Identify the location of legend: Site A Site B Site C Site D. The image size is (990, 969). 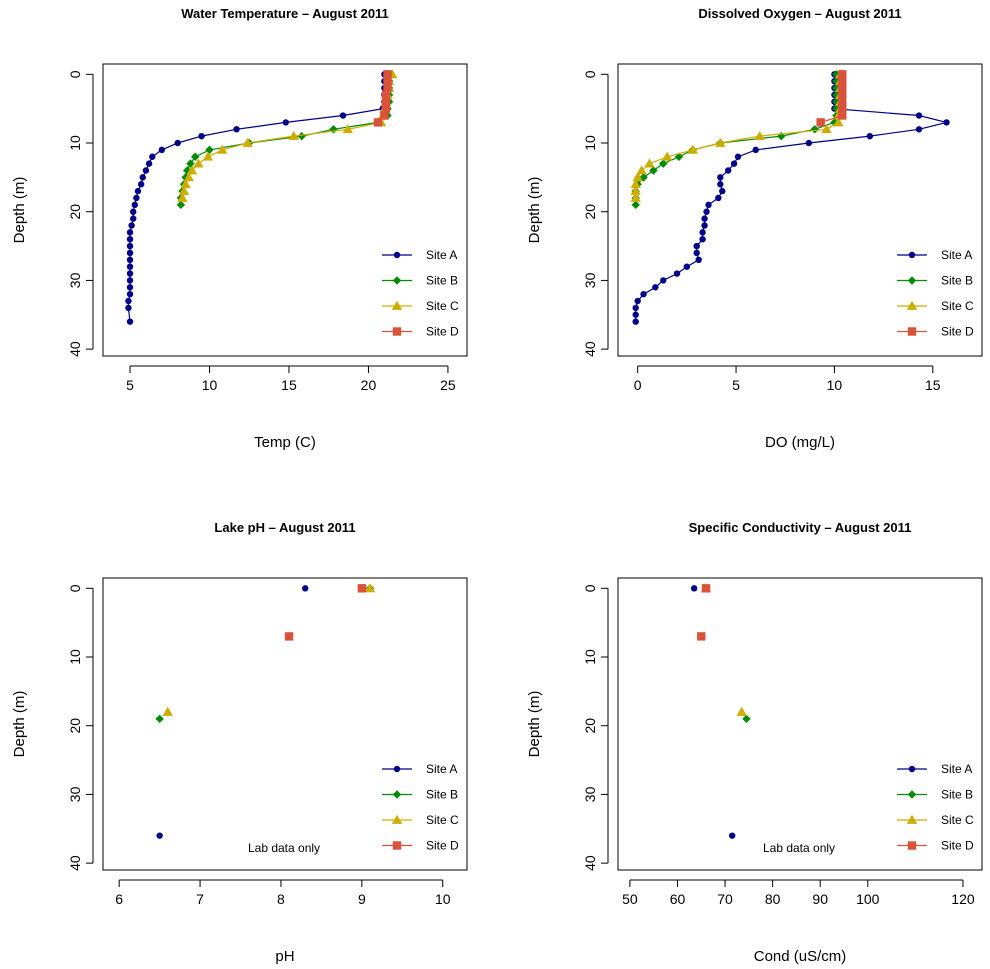
(420, 293).